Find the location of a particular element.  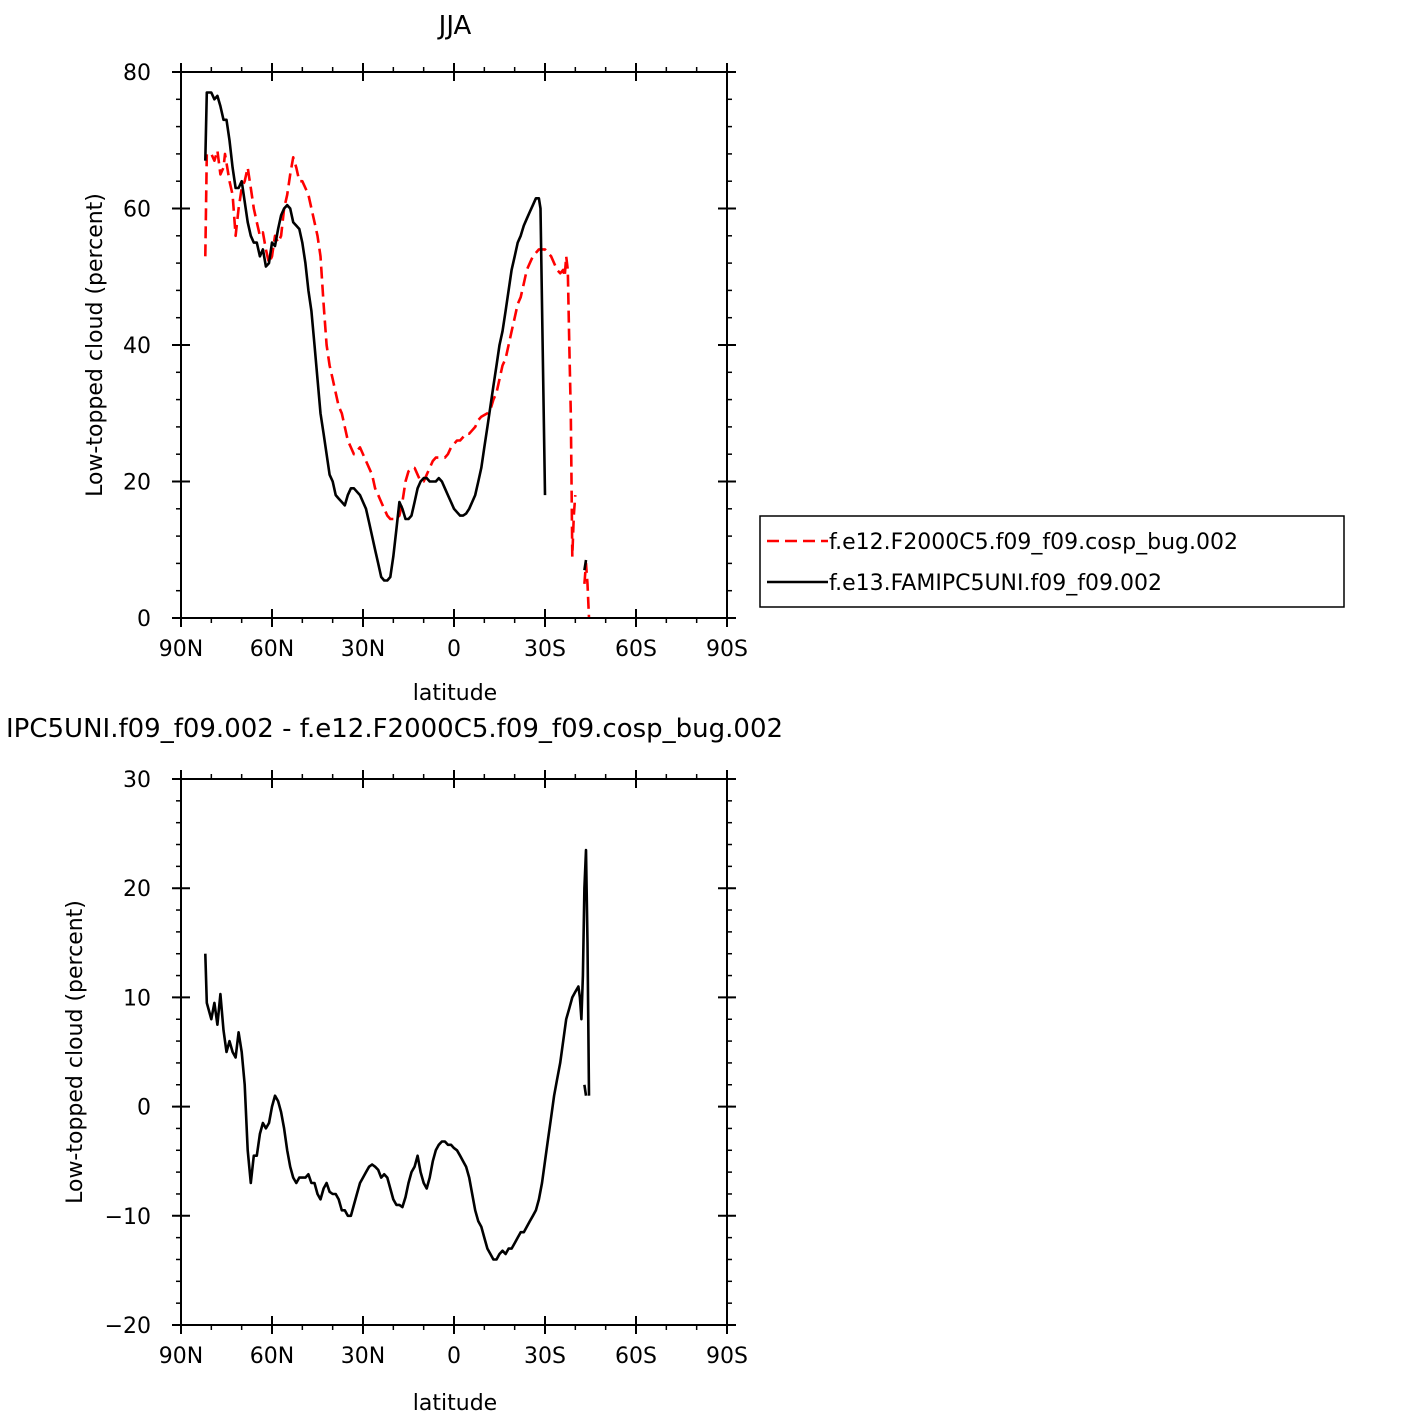

legend-label-cosp-bug: f.e12.F2000C5.f09_f09.cosp_bug.002 is located at coordinates (1033, 542).